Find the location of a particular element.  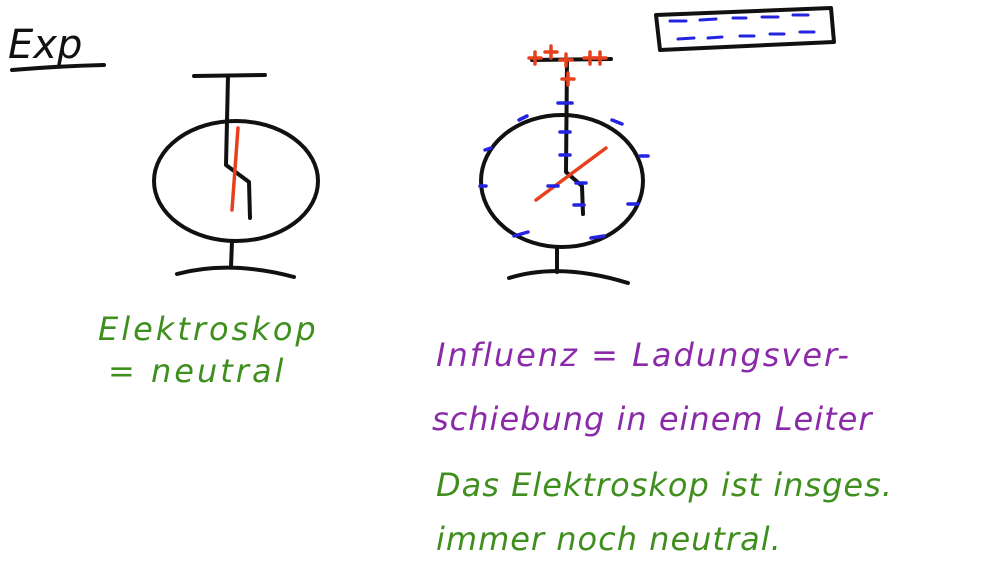

electroscope-influenced is located at coordinates (564, 164).